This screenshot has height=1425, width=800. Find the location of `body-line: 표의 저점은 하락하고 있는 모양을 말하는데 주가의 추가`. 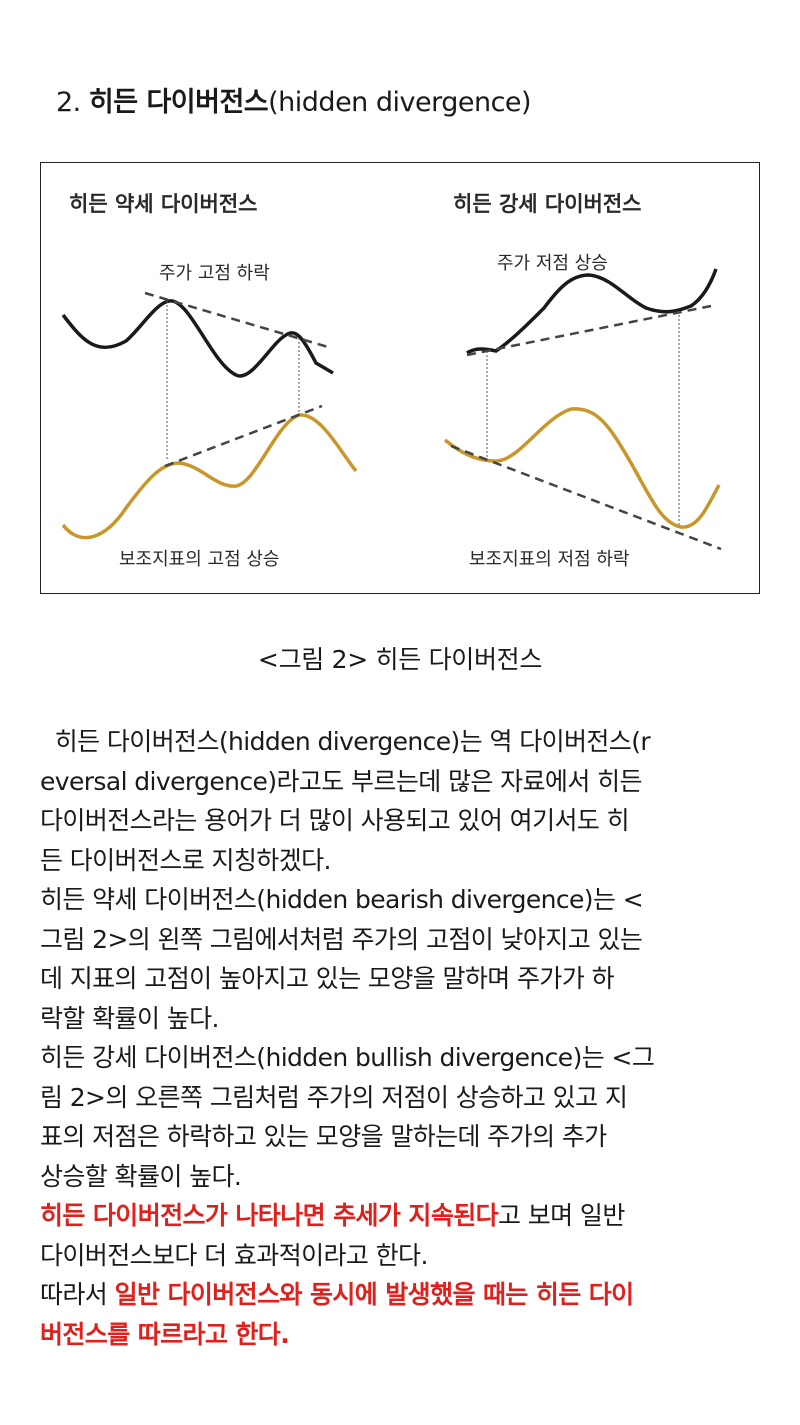

body-line: 표의 저점은 하락하고 있는 모양을 말하는데 주가의 추가 is located at coordinates (323, 1136).